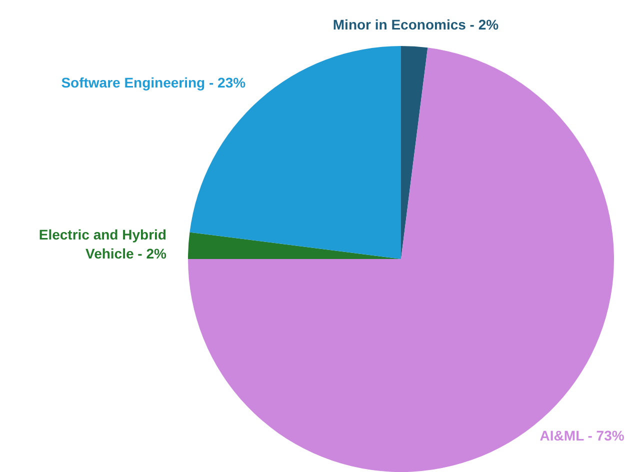 The width and height of the screenshot is (638, 472). I want to click on slice-label: Electric and Hybrid Vehicle - 2%, so click(103, 244).